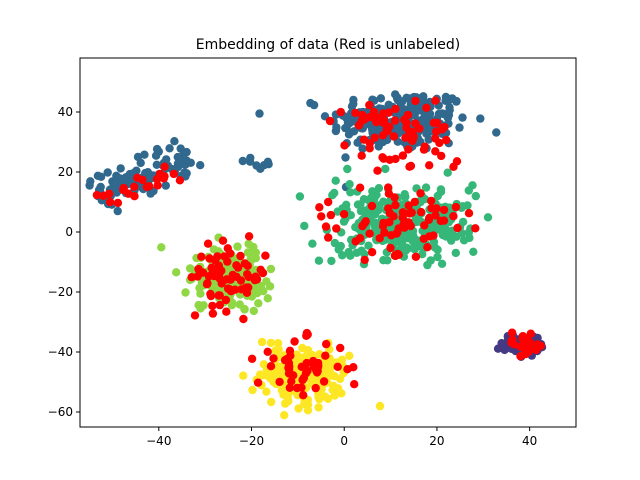  What do you see at coordinates (328, 45) in the screenshot?
I see `chart-title: Embedding of data (Red is unlabeled)` at bounding box center [328, 45].